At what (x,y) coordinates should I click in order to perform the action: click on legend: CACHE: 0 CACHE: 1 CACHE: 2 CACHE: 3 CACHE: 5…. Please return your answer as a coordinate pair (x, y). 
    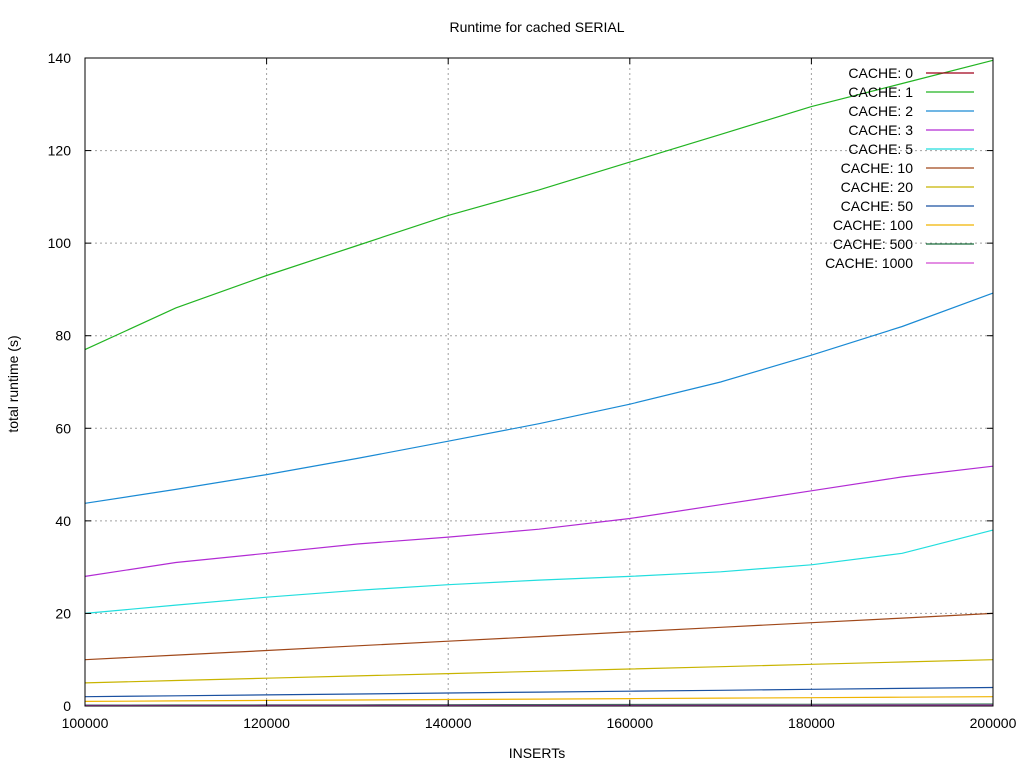
    Looking at the image, I should click on (899, 168).